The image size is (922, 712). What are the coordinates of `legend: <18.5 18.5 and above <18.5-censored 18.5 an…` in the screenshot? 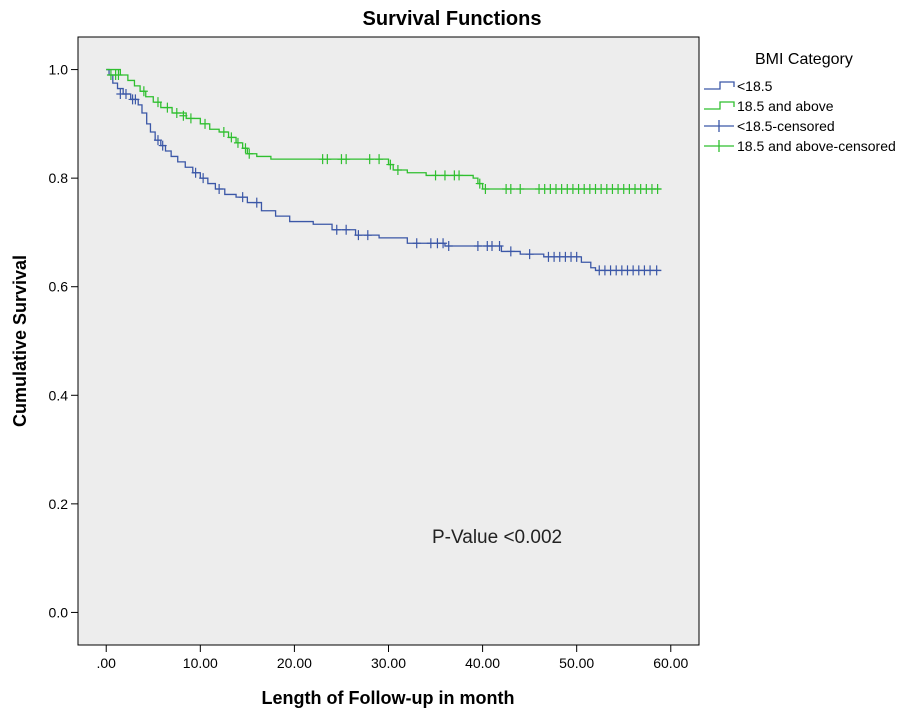 It's located at (800, 116).